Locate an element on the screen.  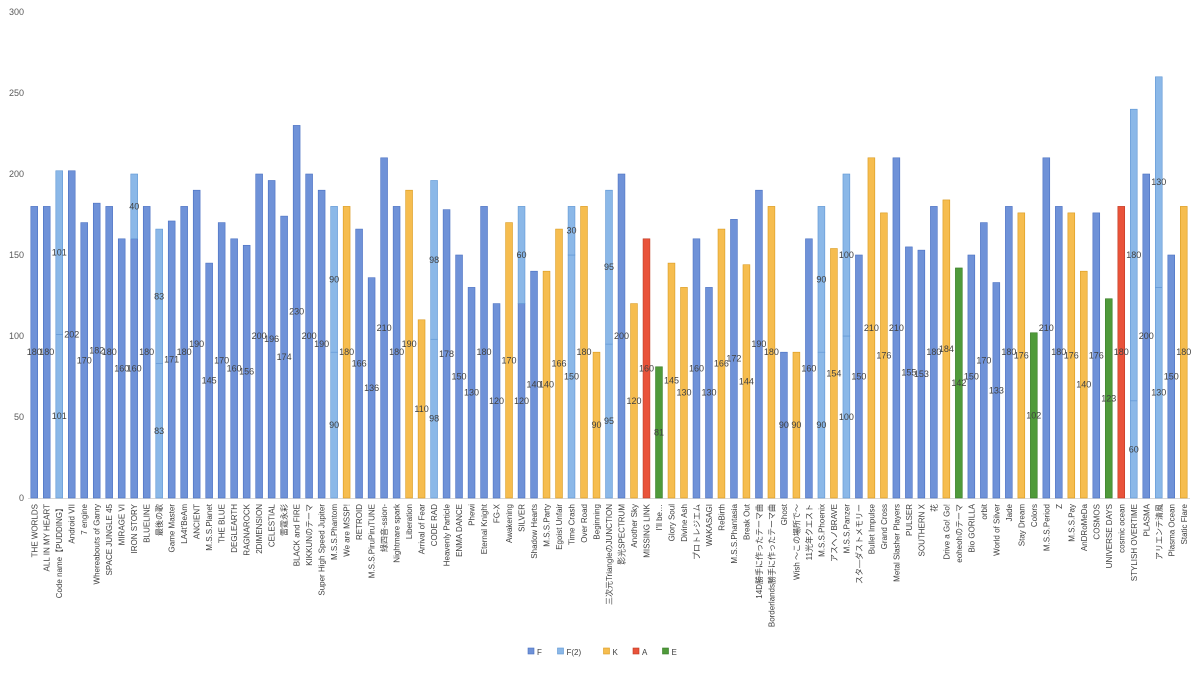
x-tick-label: Bullet Impulse is located at coordinates (871, 528).